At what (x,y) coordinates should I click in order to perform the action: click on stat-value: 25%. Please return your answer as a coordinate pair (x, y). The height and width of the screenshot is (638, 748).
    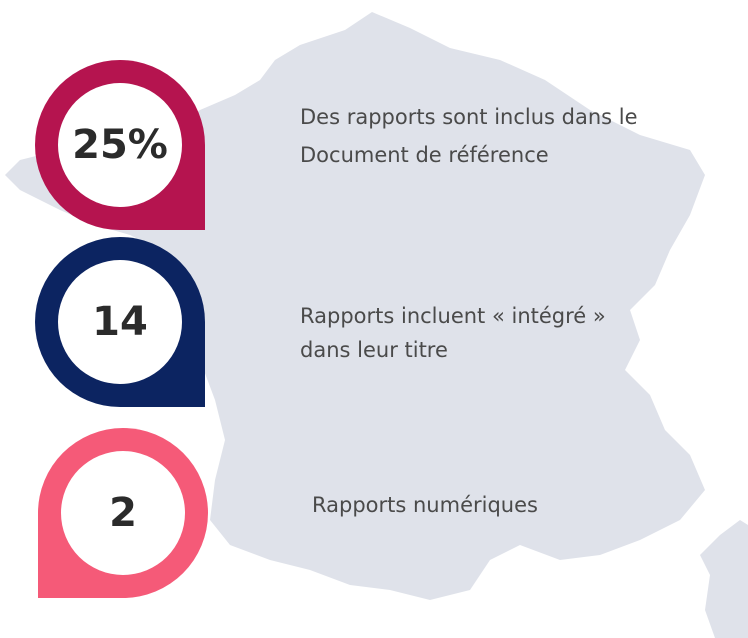
    Looking at the image, I should click on (120, 145).